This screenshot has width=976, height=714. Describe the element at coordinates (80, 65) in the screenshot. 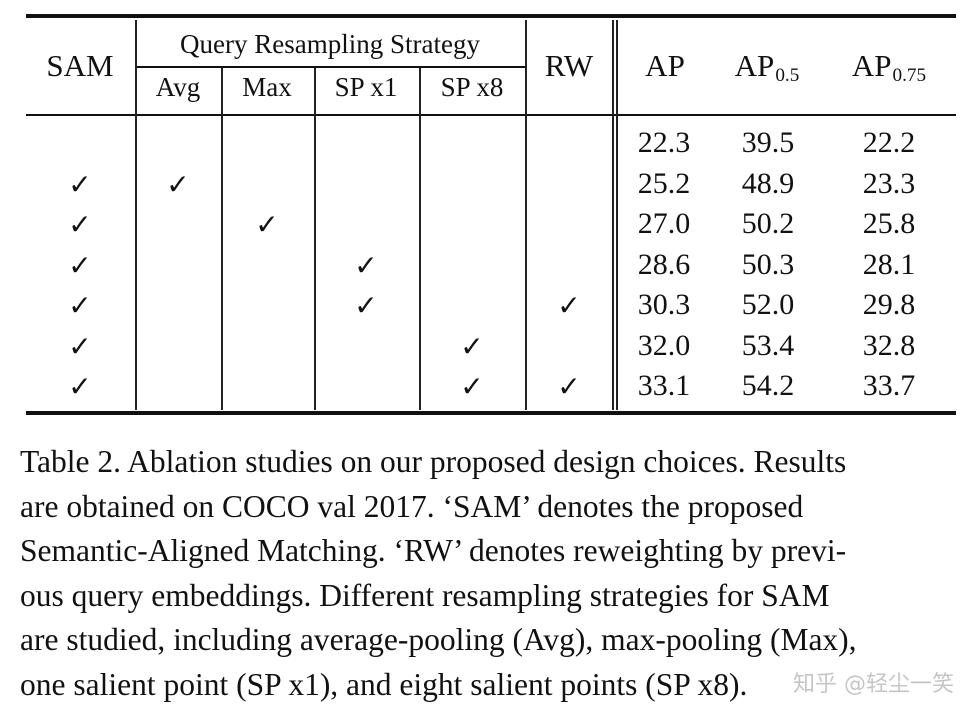

I see `header-sam: SAM` at that location.